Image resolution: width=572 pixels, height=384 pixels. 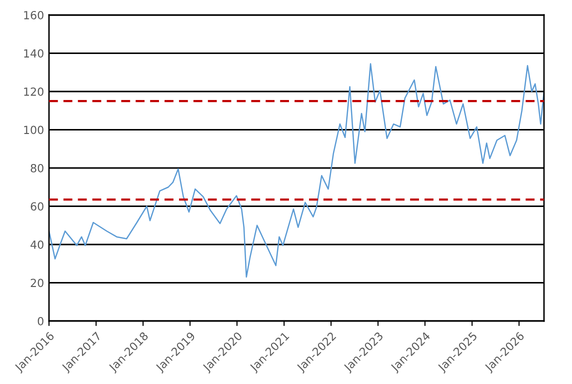 I want to click on y-tick-label: 160, so click(x=34, y=15).